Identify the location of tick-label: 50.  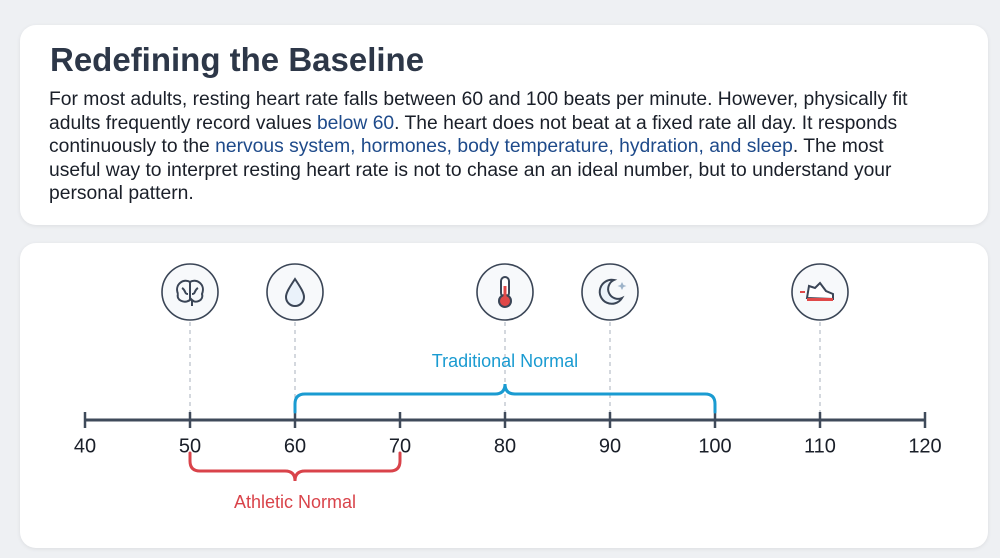
(190, 446).